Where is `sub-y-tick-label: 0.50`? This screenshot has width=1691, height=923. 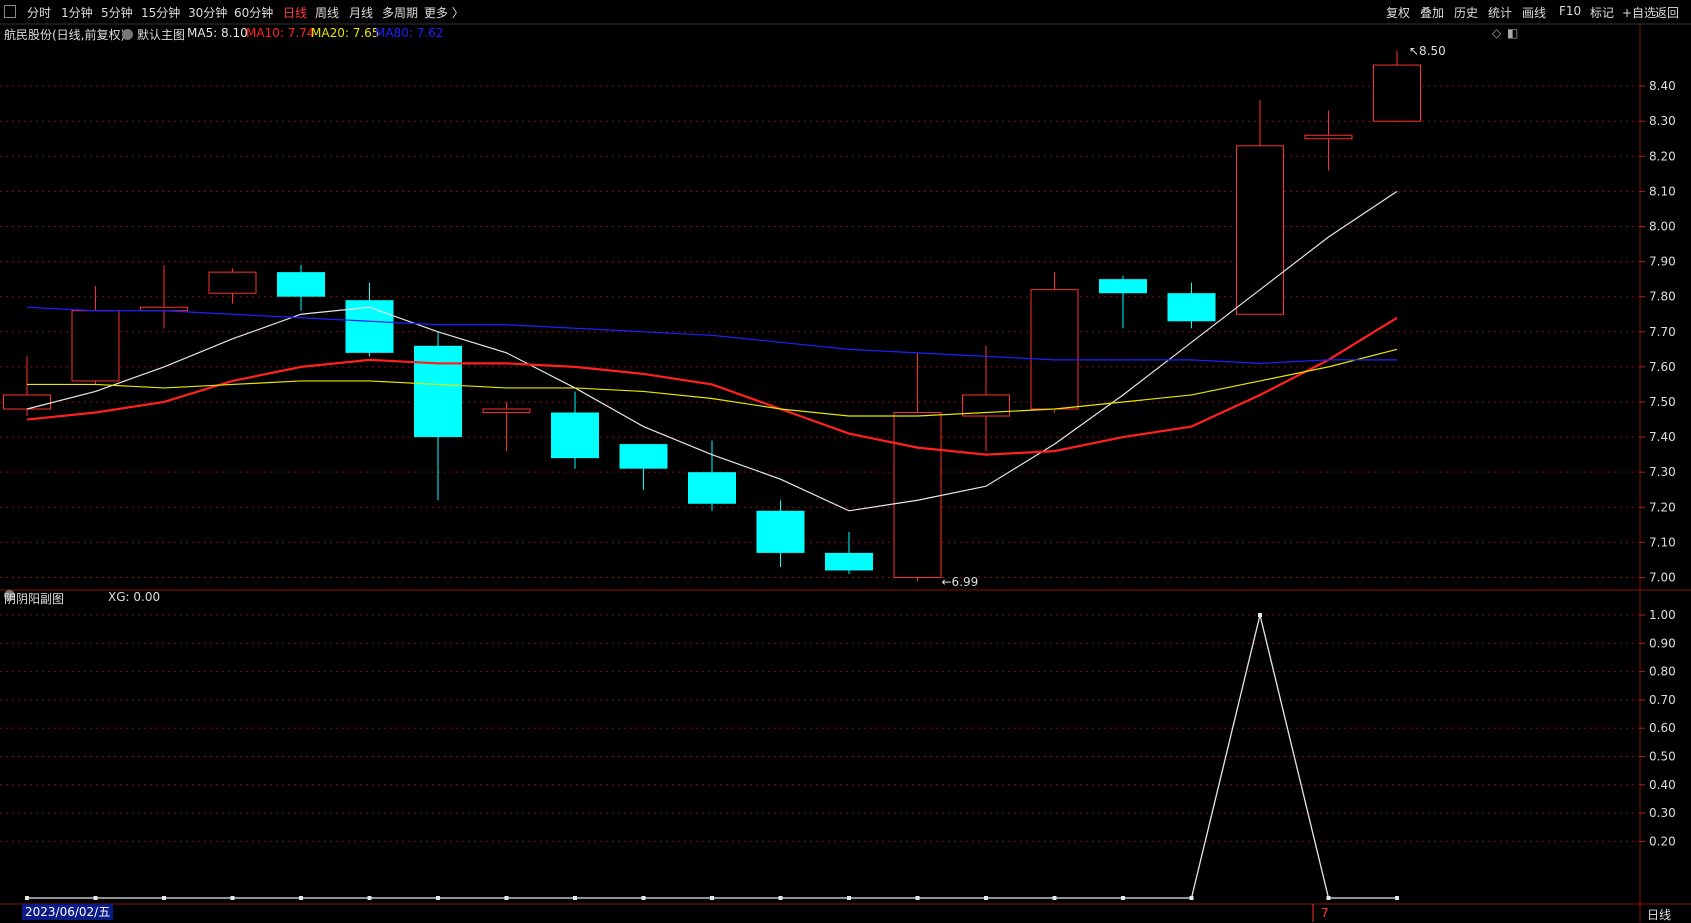
sub-y-tick-label: 0.50 is located at coordinates (1662, 757).